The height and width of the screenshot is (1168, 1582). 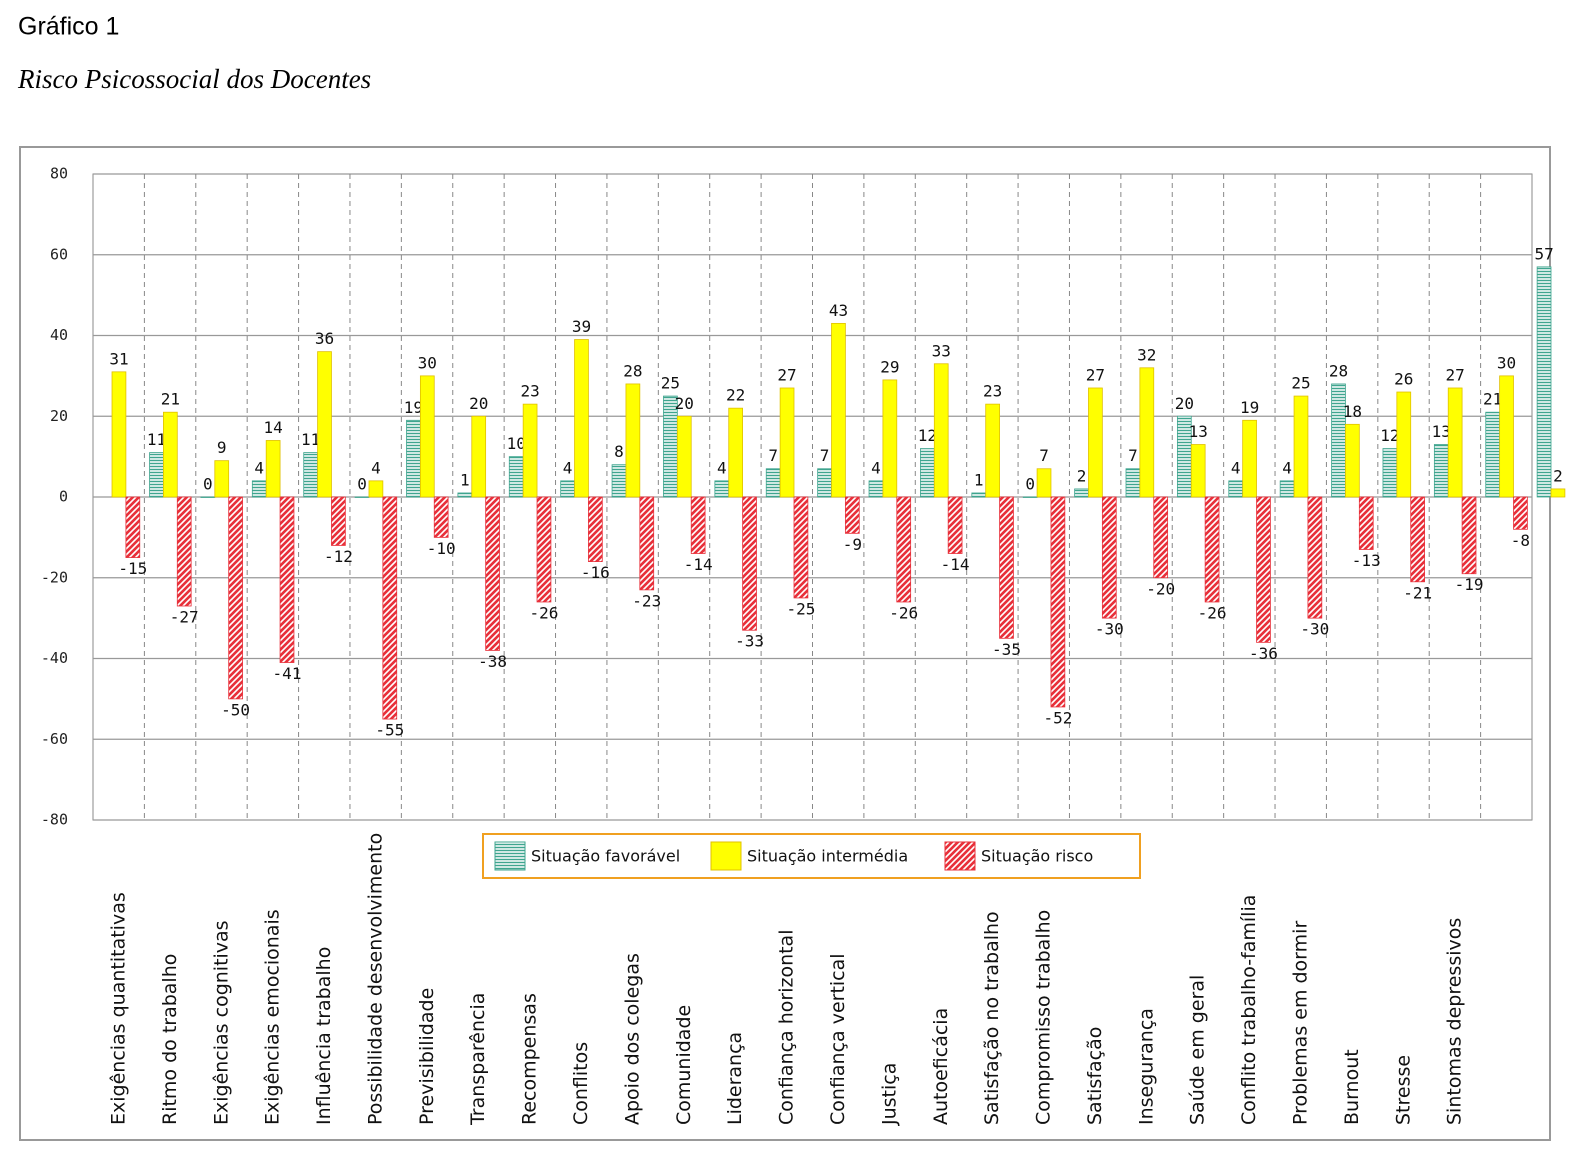 I want to click on data-label: -16, so click(x=595, y=572).